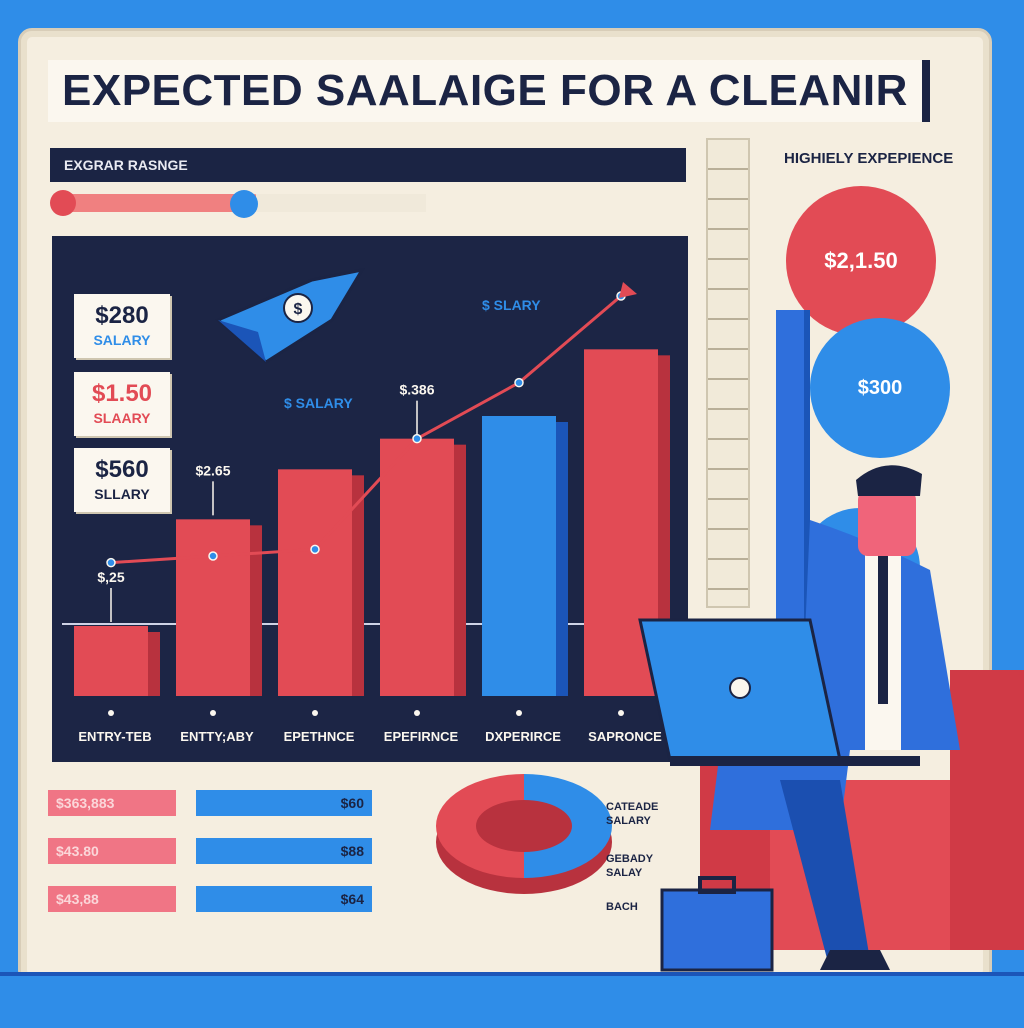  I want to click on bar-data-label: $.386, so click(416, 390).